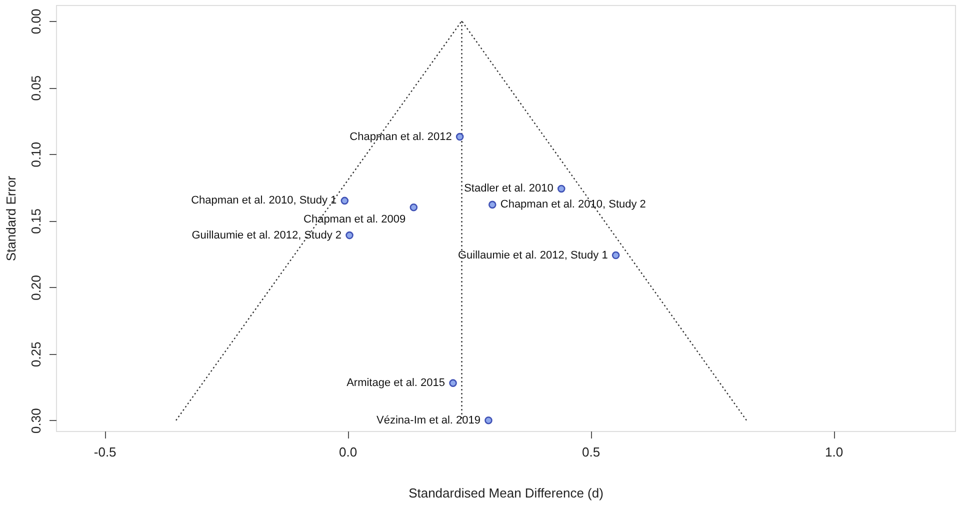 Image resolution: width=971 pixels, height=515 pixels. Describe the element at coordinates (834, 452) in the screenshot. I see `x-tick-label: 1.0` at that location.